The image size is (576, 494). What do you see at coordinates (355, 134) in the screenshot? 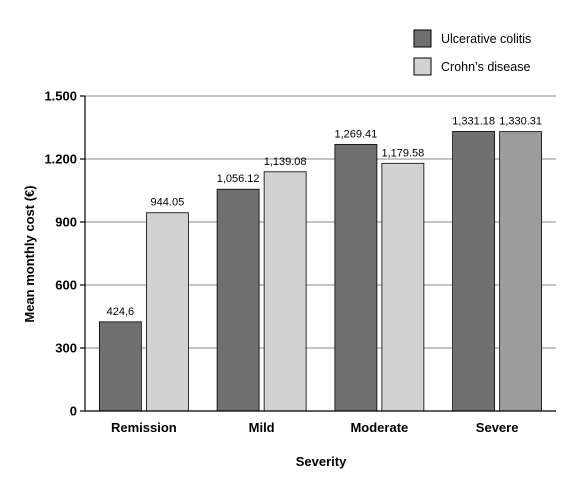
I see `bar-value-label: 1,269.41` at bounding box center [355, 134].